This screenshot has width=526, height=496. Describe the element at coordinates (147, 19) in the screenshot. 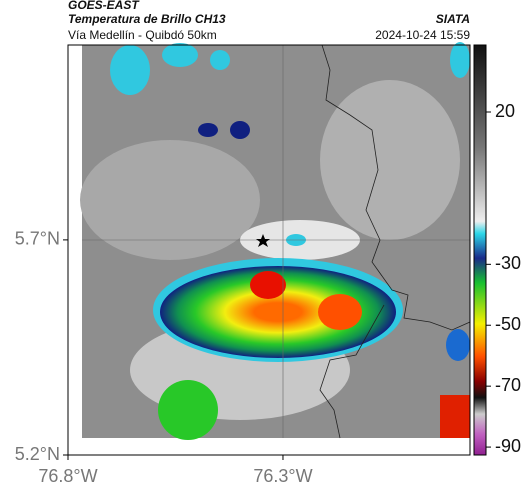

I see `product: Temperatura de Brillo CH13` at that location.